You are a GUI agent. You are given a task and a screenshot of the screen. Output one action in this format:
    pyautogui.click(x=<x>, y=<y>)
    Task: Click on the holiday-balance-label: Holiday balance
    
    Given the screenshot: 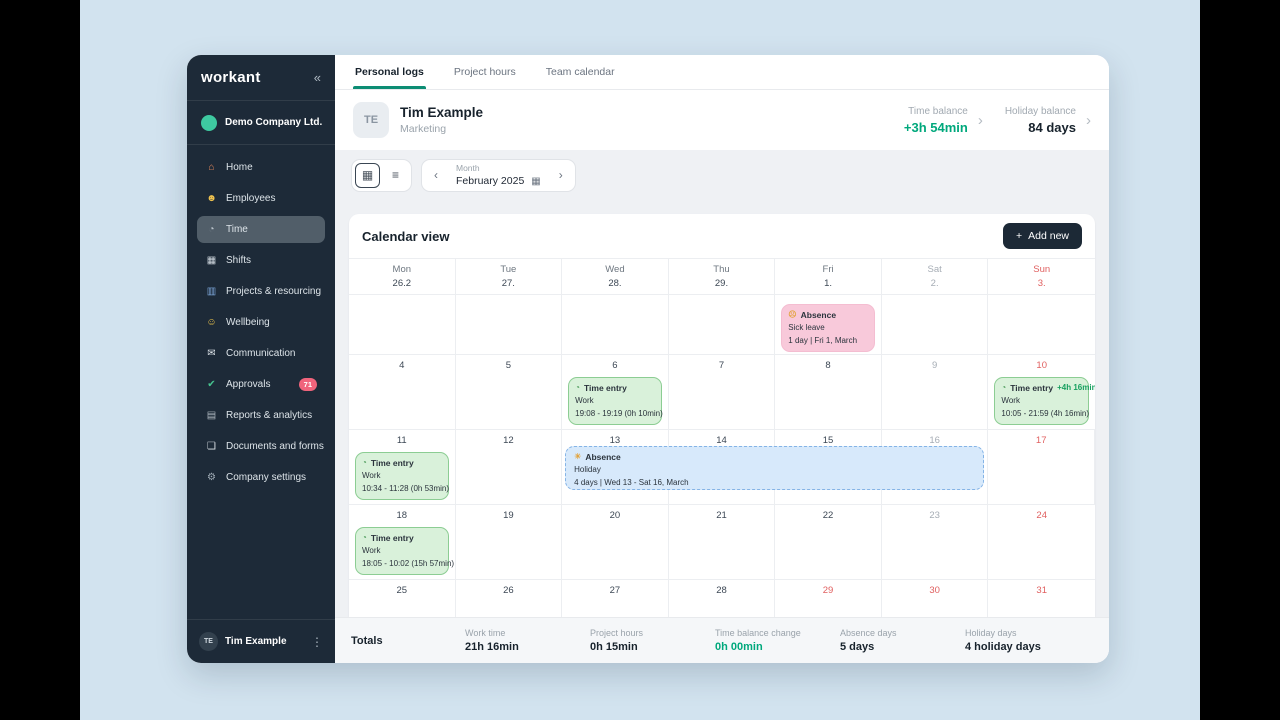 What is the action you would take?
    pyautogui.click(x=1040, y=111)
    